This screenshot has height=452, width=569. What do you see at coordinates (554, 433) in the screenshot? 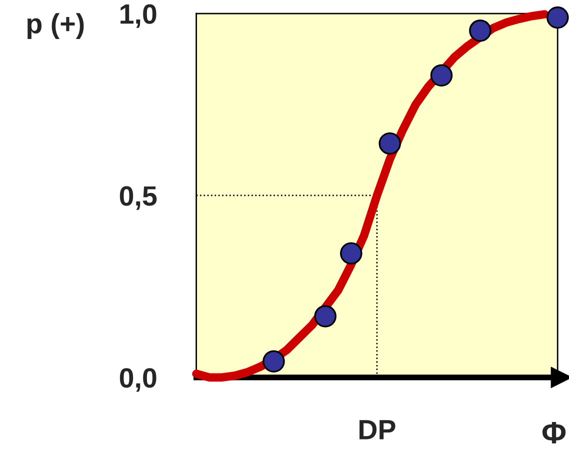
I see `x-axis-title: Φ` at bounding box center [554, 433].